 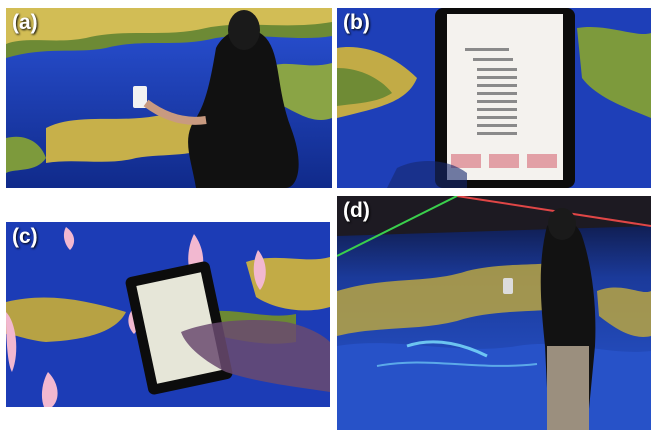 What do you see at coordinates (243, 108) in the screenshot?
I see `person-silhouette` at bounding box center [243, 108].